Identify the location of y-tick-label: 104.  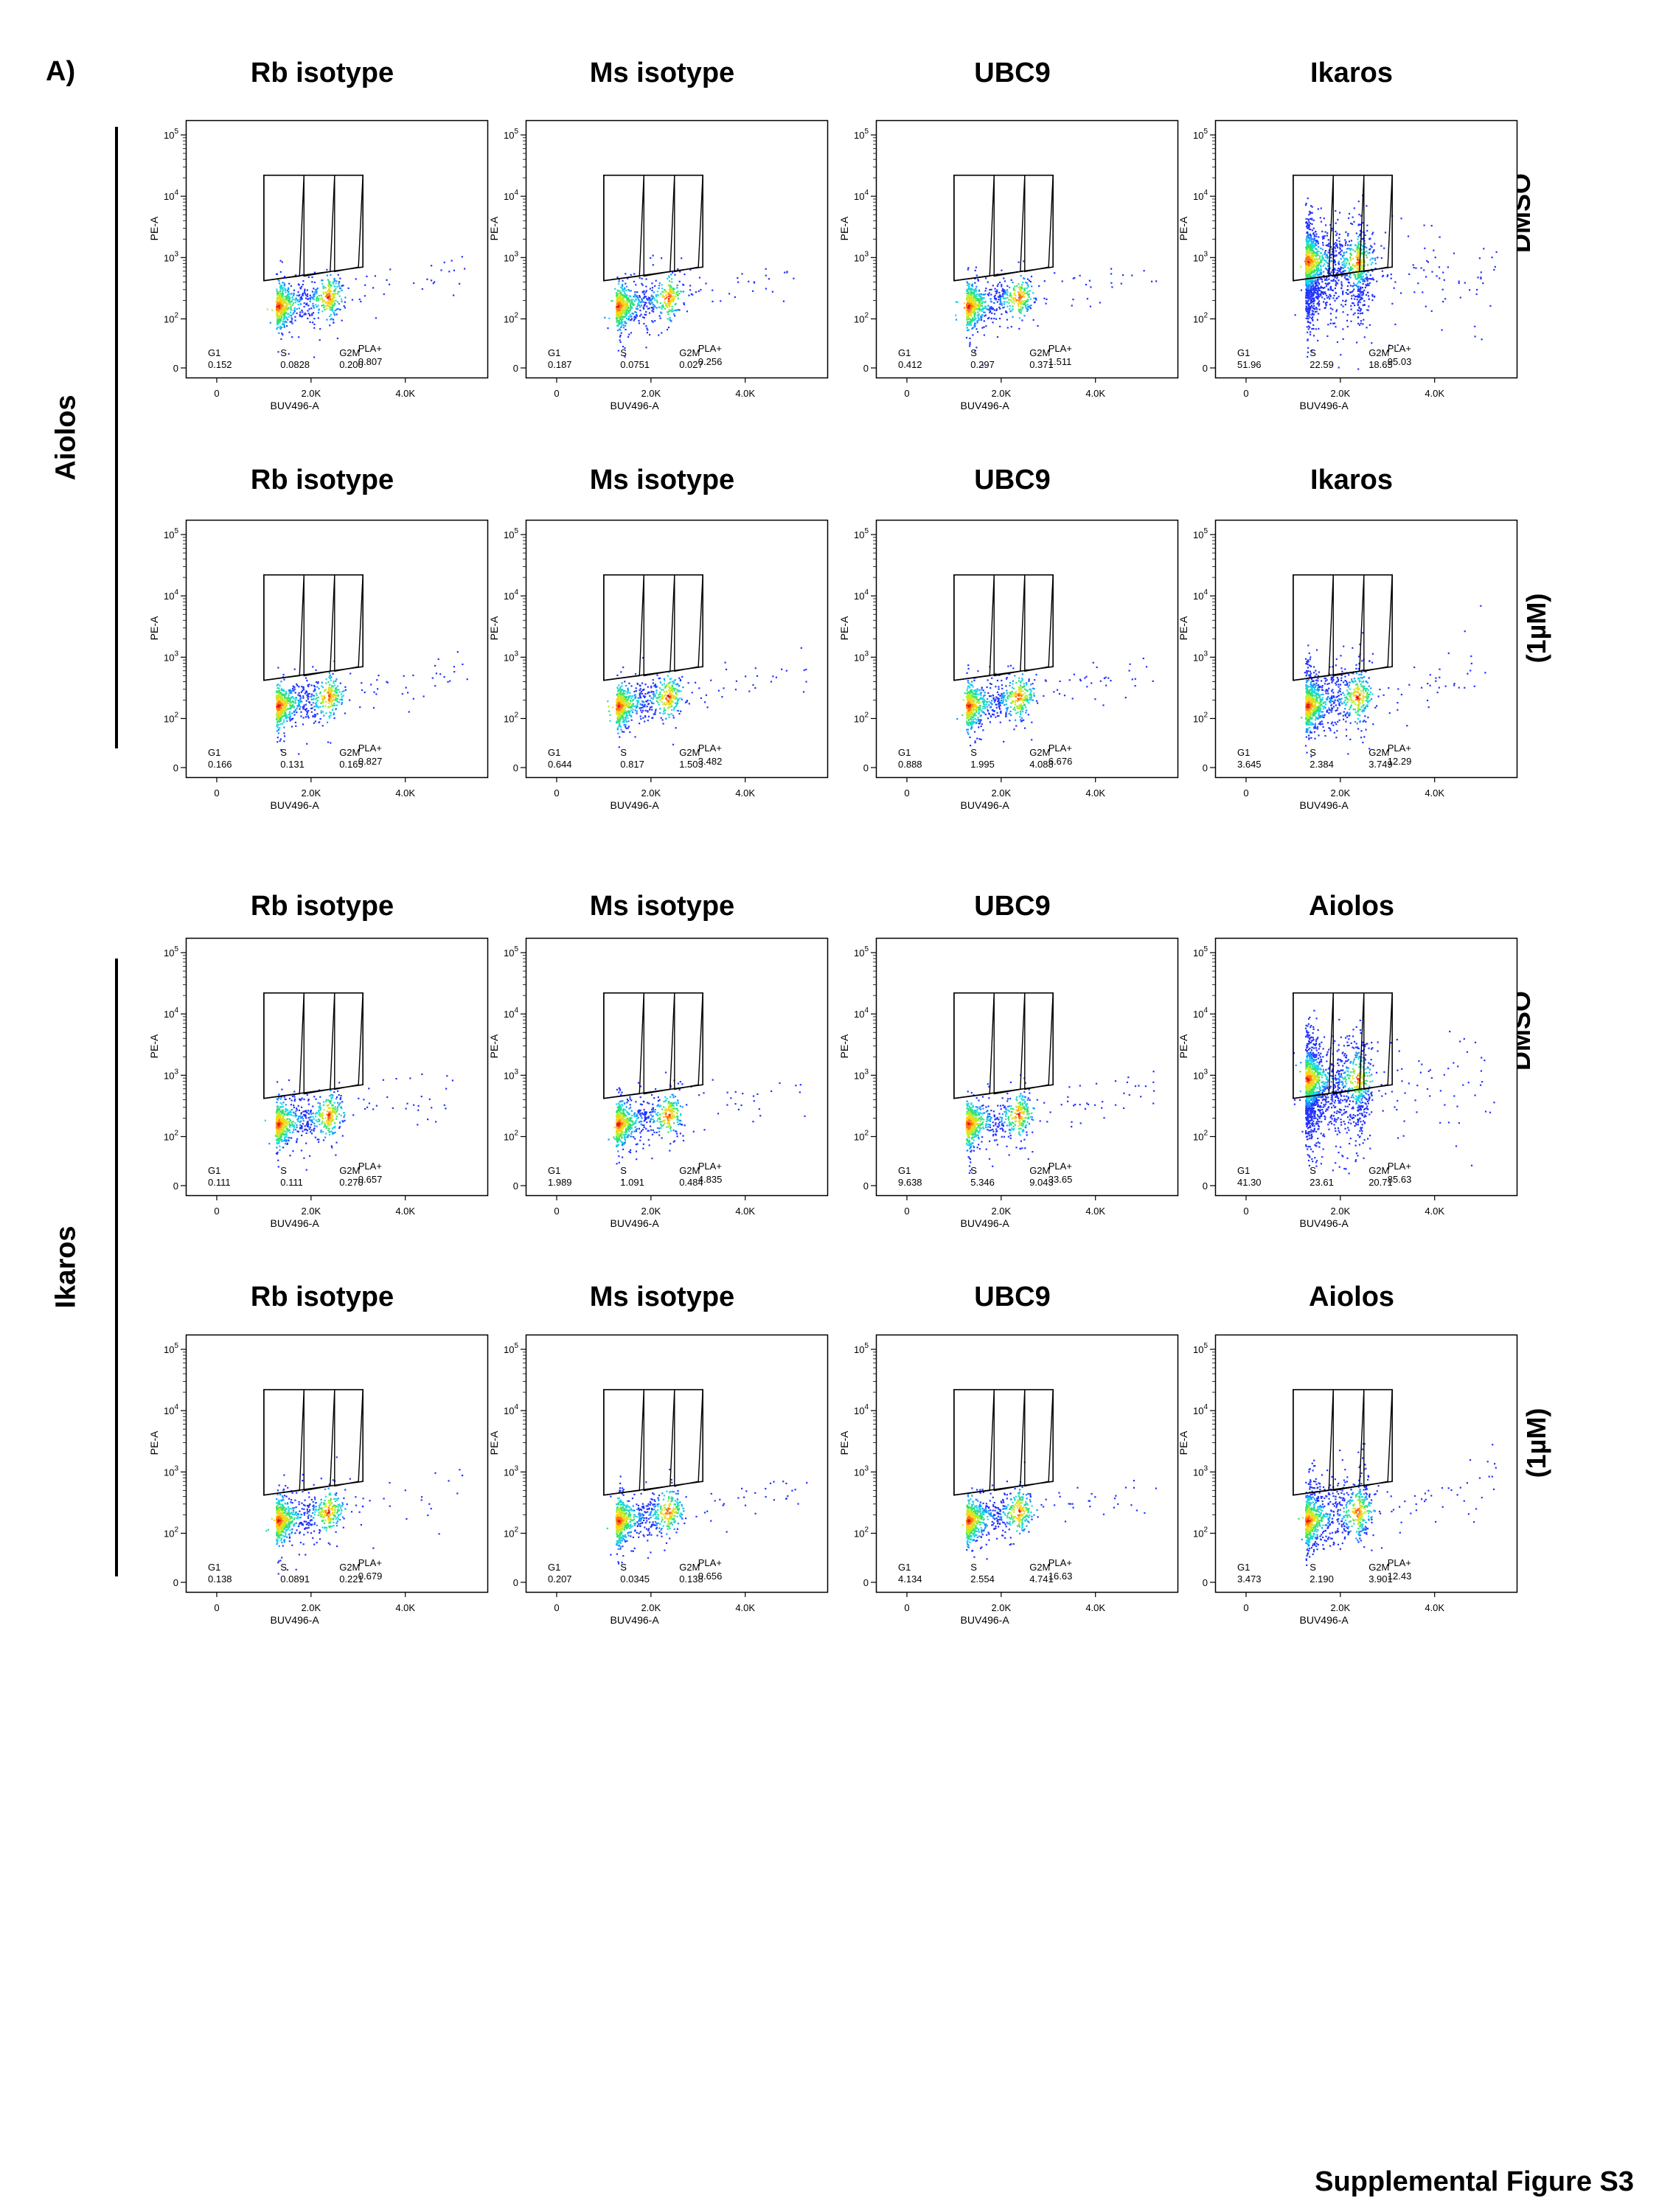
(1200, 195).